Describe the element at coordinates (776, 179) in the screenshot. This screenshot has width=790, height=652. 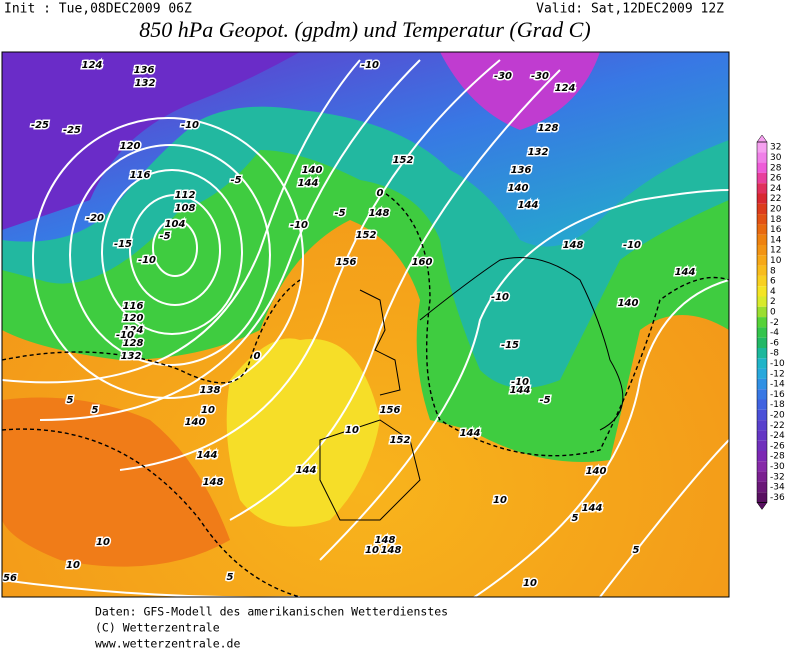
I see `colorbar-label: 26` at that location.